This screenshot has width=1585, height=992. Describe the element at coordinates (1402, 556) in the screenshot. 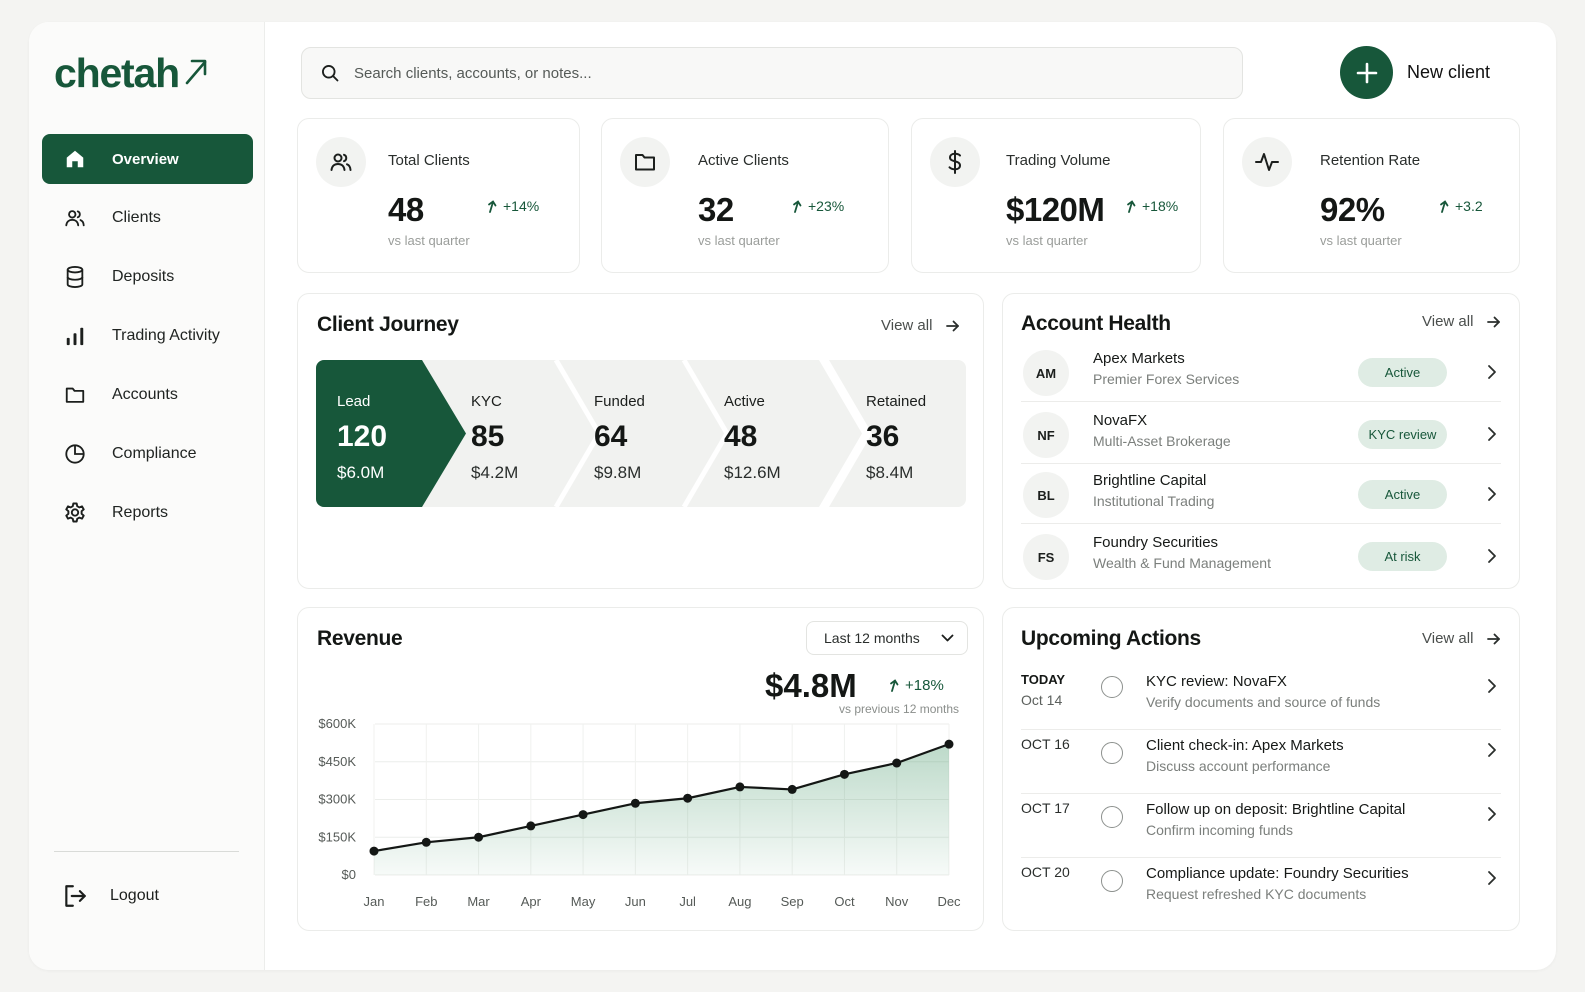

I see `status-badge: At risk` at that location.